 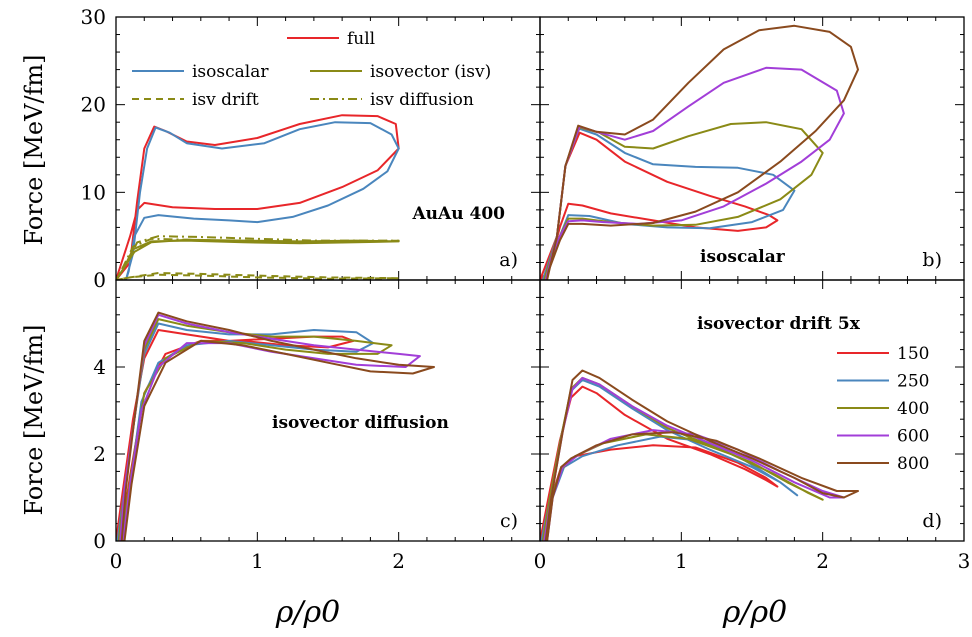 What do you see at coordinates (779, 324) in the screenshot?
I see `panel-annotation: isovector drift 5x` at bounding box center [779, 324].